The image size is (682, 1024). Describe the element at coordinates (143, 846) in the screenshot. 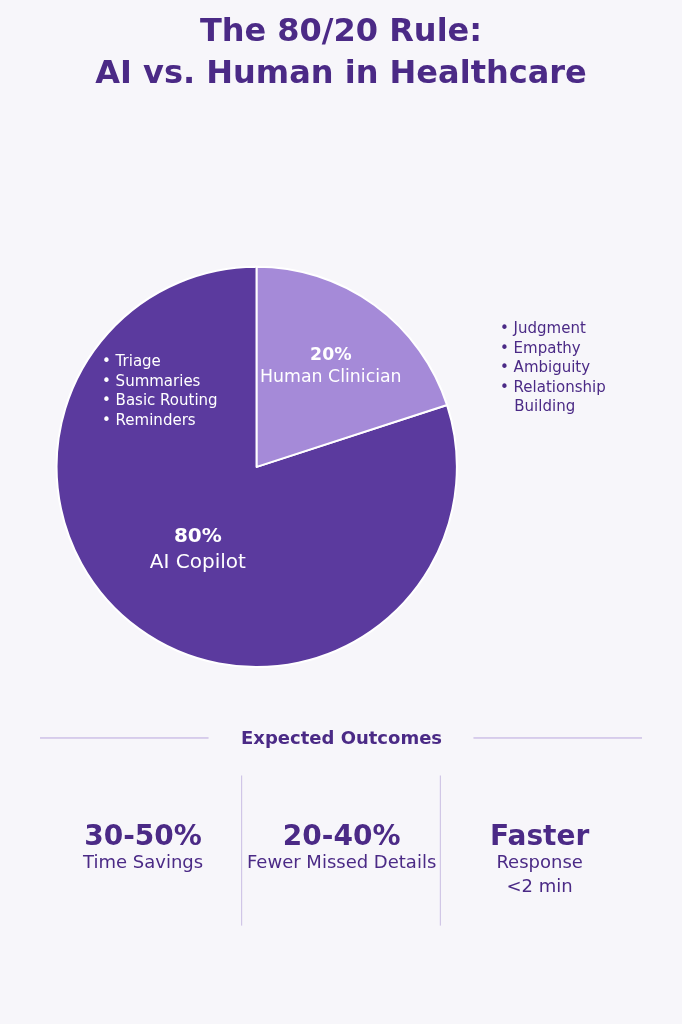

I see `text: 30-50% Time Savings` at that location.